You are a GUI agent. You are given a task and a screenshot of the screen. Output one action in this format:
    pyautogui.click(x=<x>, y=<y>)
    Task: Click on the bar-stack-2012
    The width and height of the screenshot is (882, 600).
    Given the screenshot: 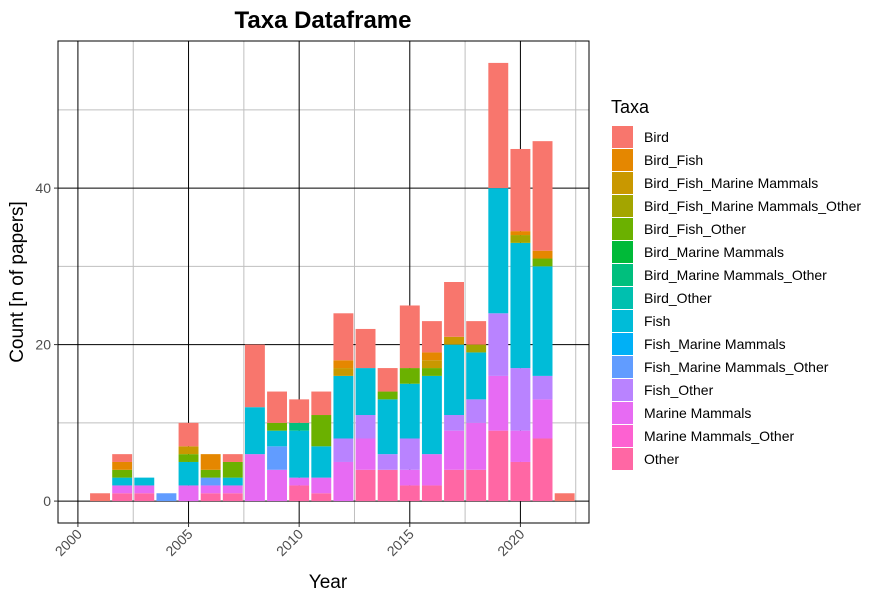 What is the action you would take?
    pyautogui.click(x=343, y=407)
    